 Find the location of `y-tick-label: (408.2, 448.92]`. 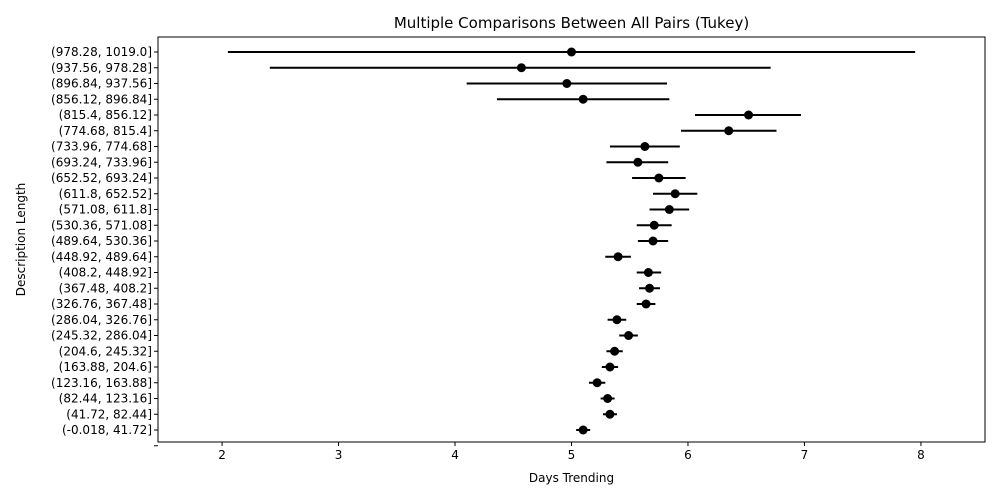

y-tick-label: (408.2, 448.92] is located at coordinates (105, 273).